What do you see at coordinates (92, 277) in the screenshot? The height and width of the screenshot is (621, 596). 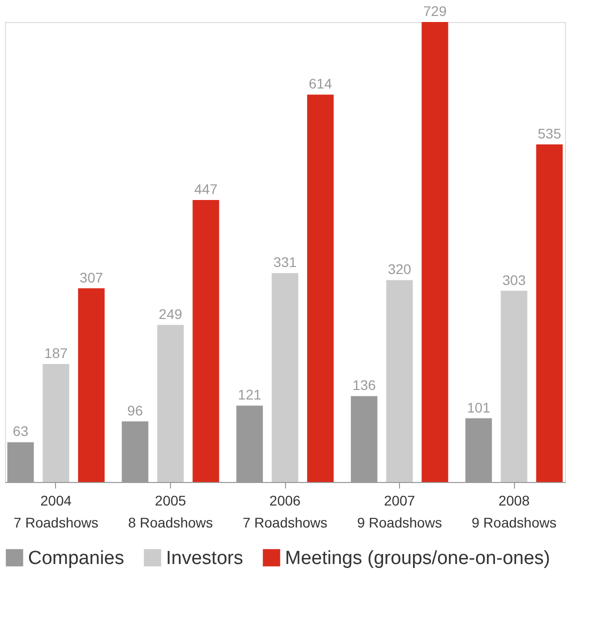 I see `data-label: 307` at bounding box center [92, 277].